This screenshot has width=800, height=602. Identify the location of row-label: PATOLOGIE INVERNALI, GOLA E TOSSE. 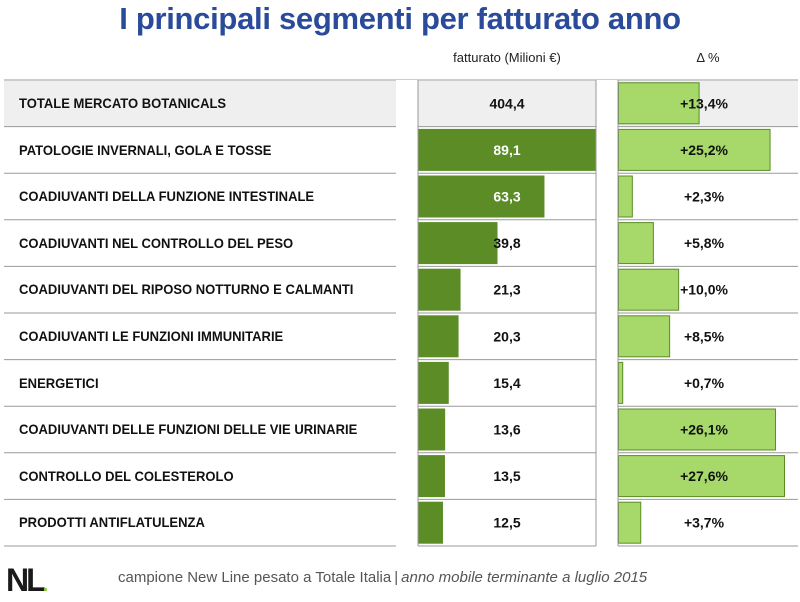
(145, 149).